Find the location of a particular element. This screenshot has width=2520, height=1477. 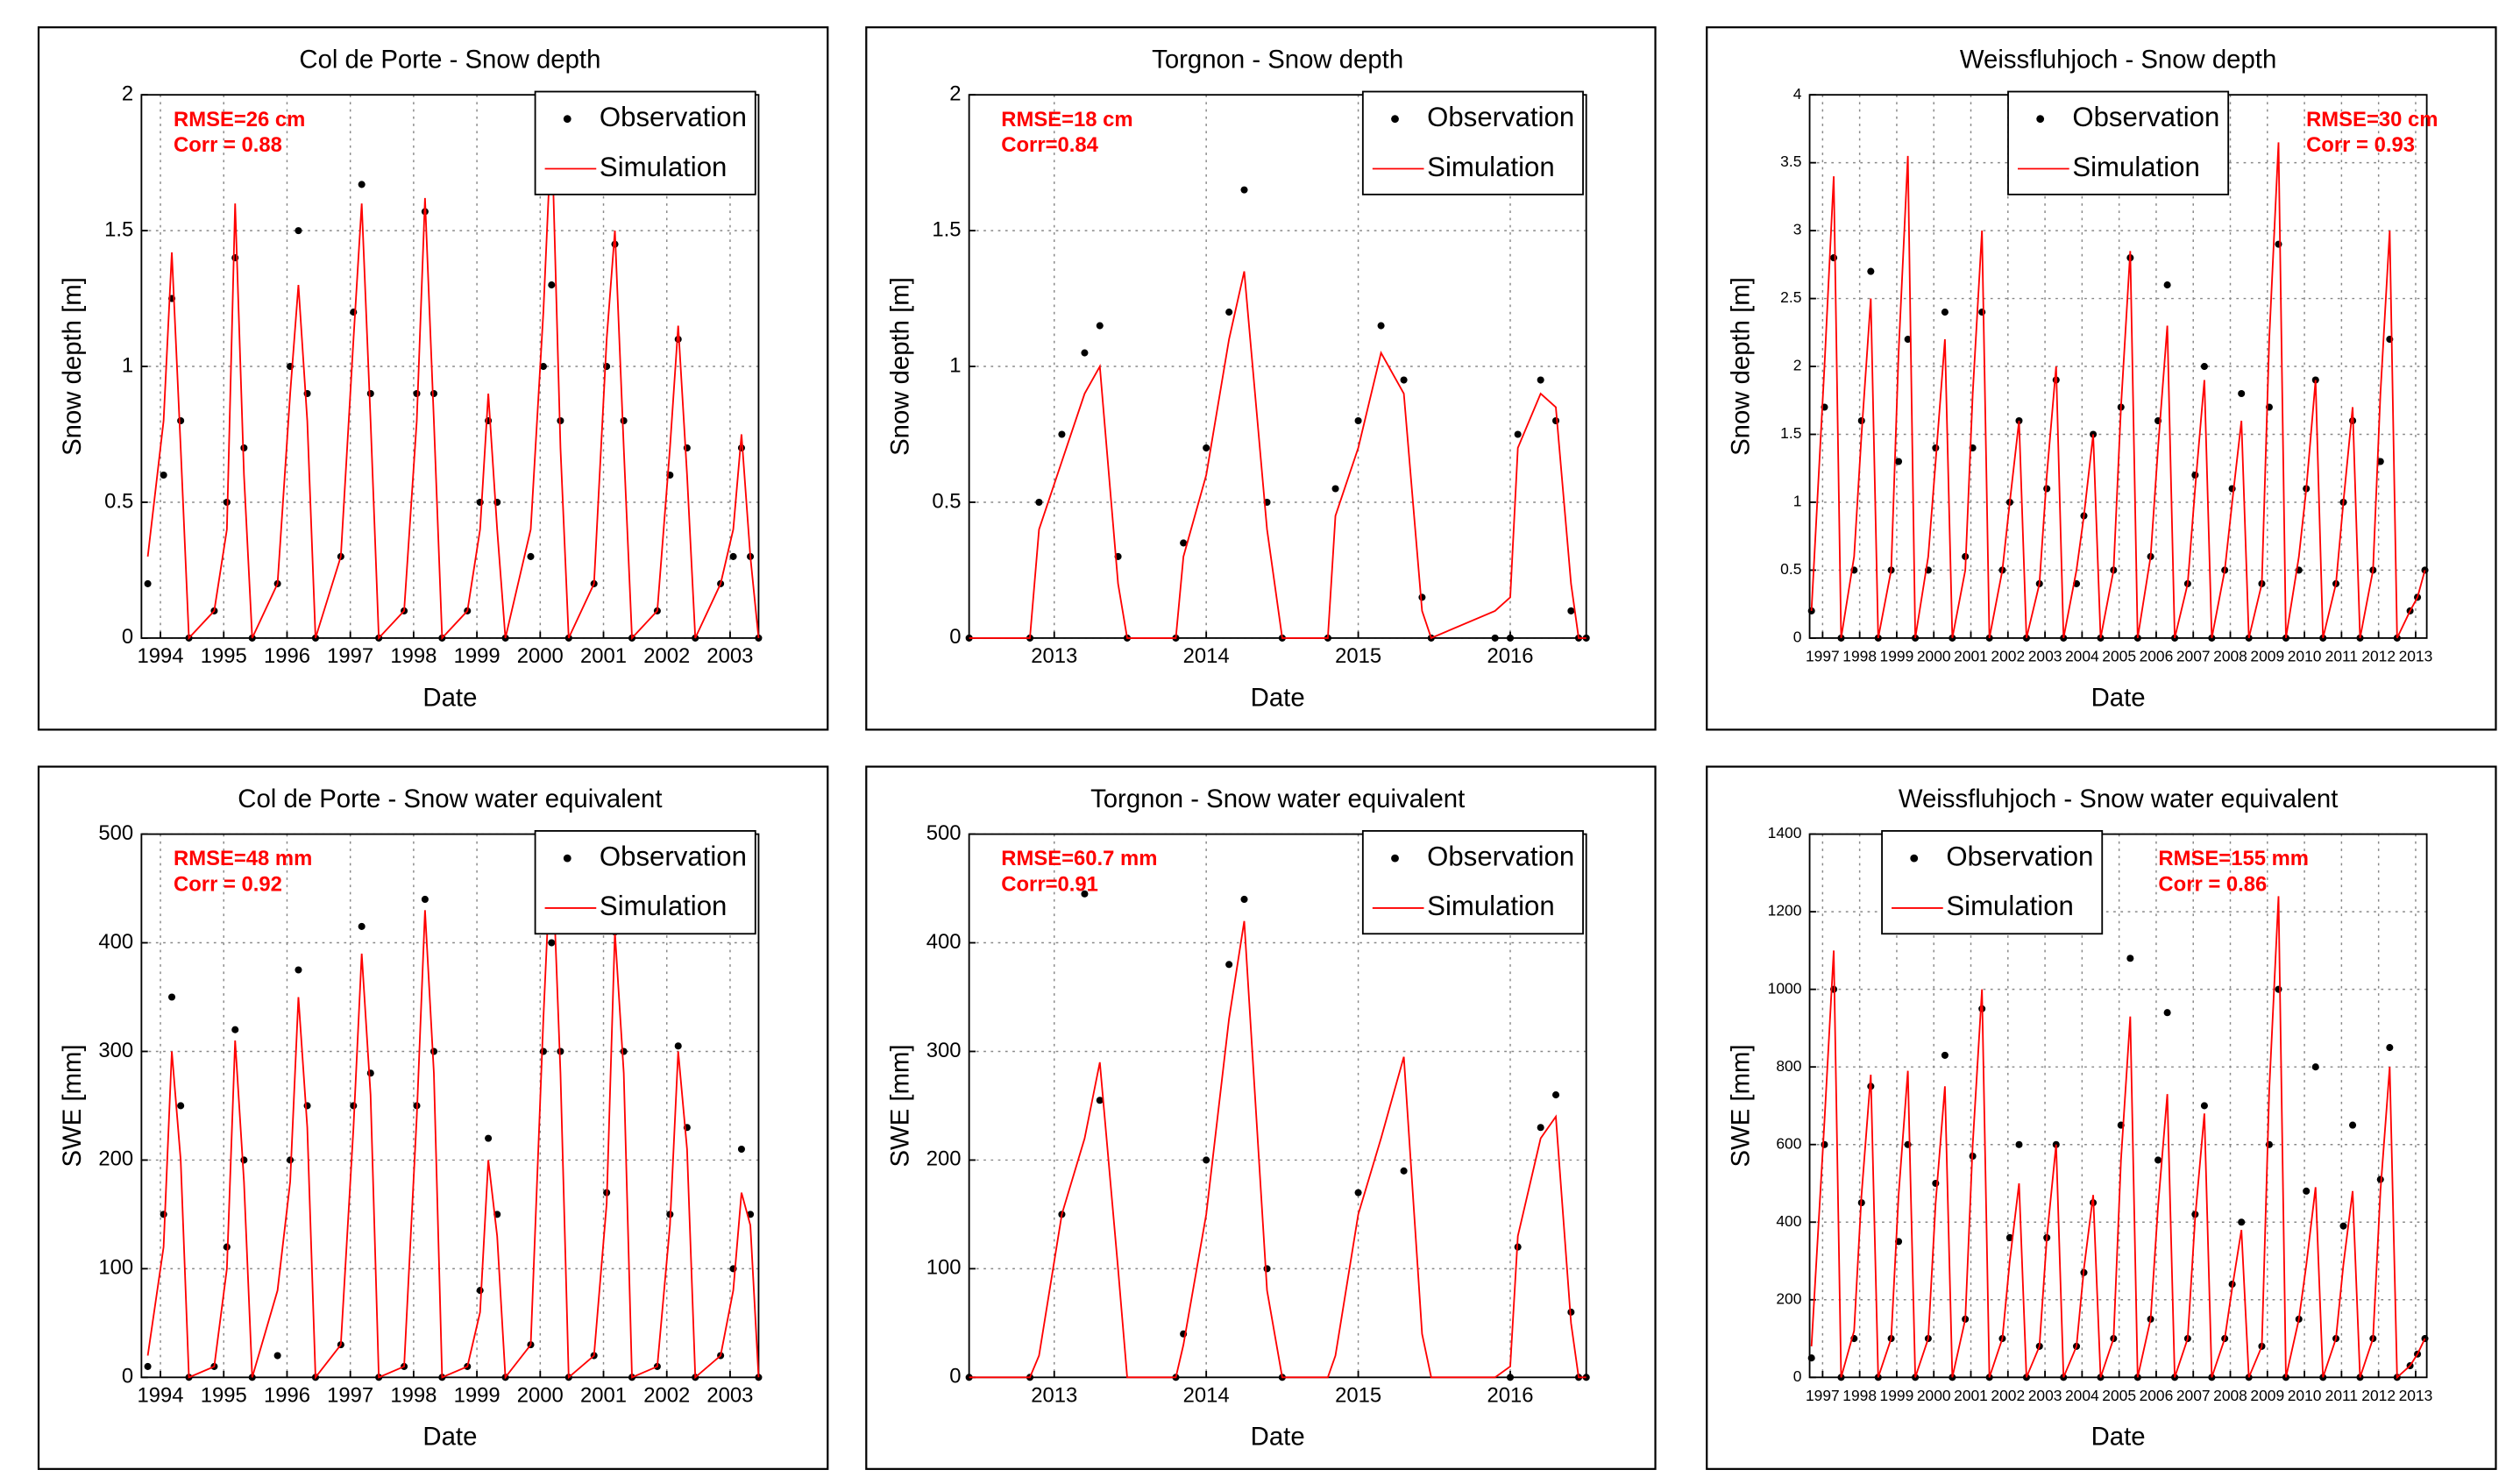

x-tick-label: 2006 is located at coordinates (2157, 1395).